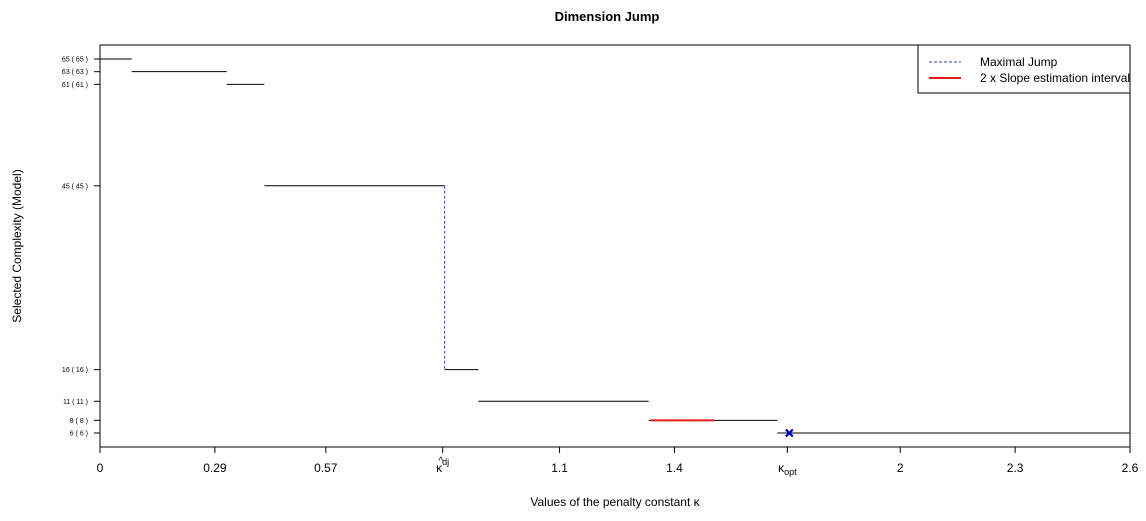 The image size is (1146, 521). Describe the element at coordinates (619, 311) in the screenshot. I see `annotations` at that location.